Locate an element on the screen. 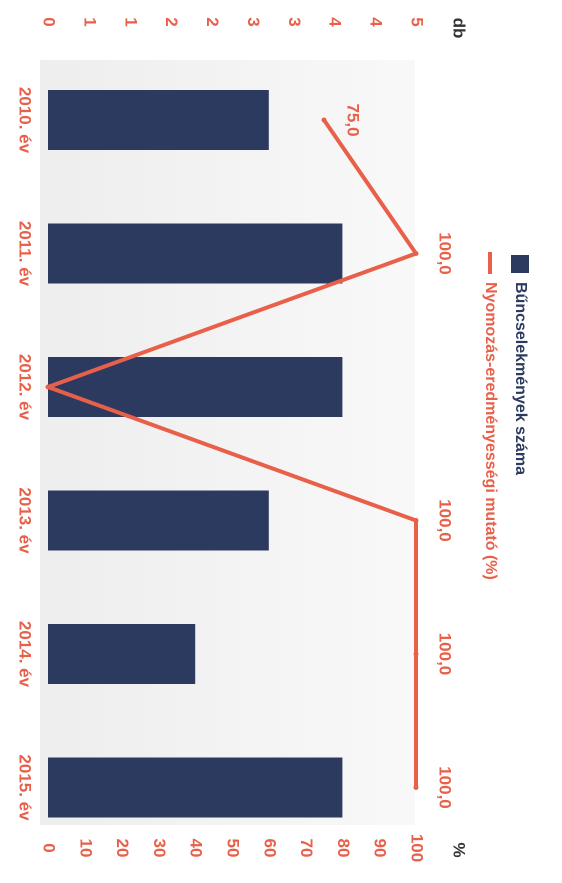  right-axis-tick: 60 is located at coordinates (269, 848).